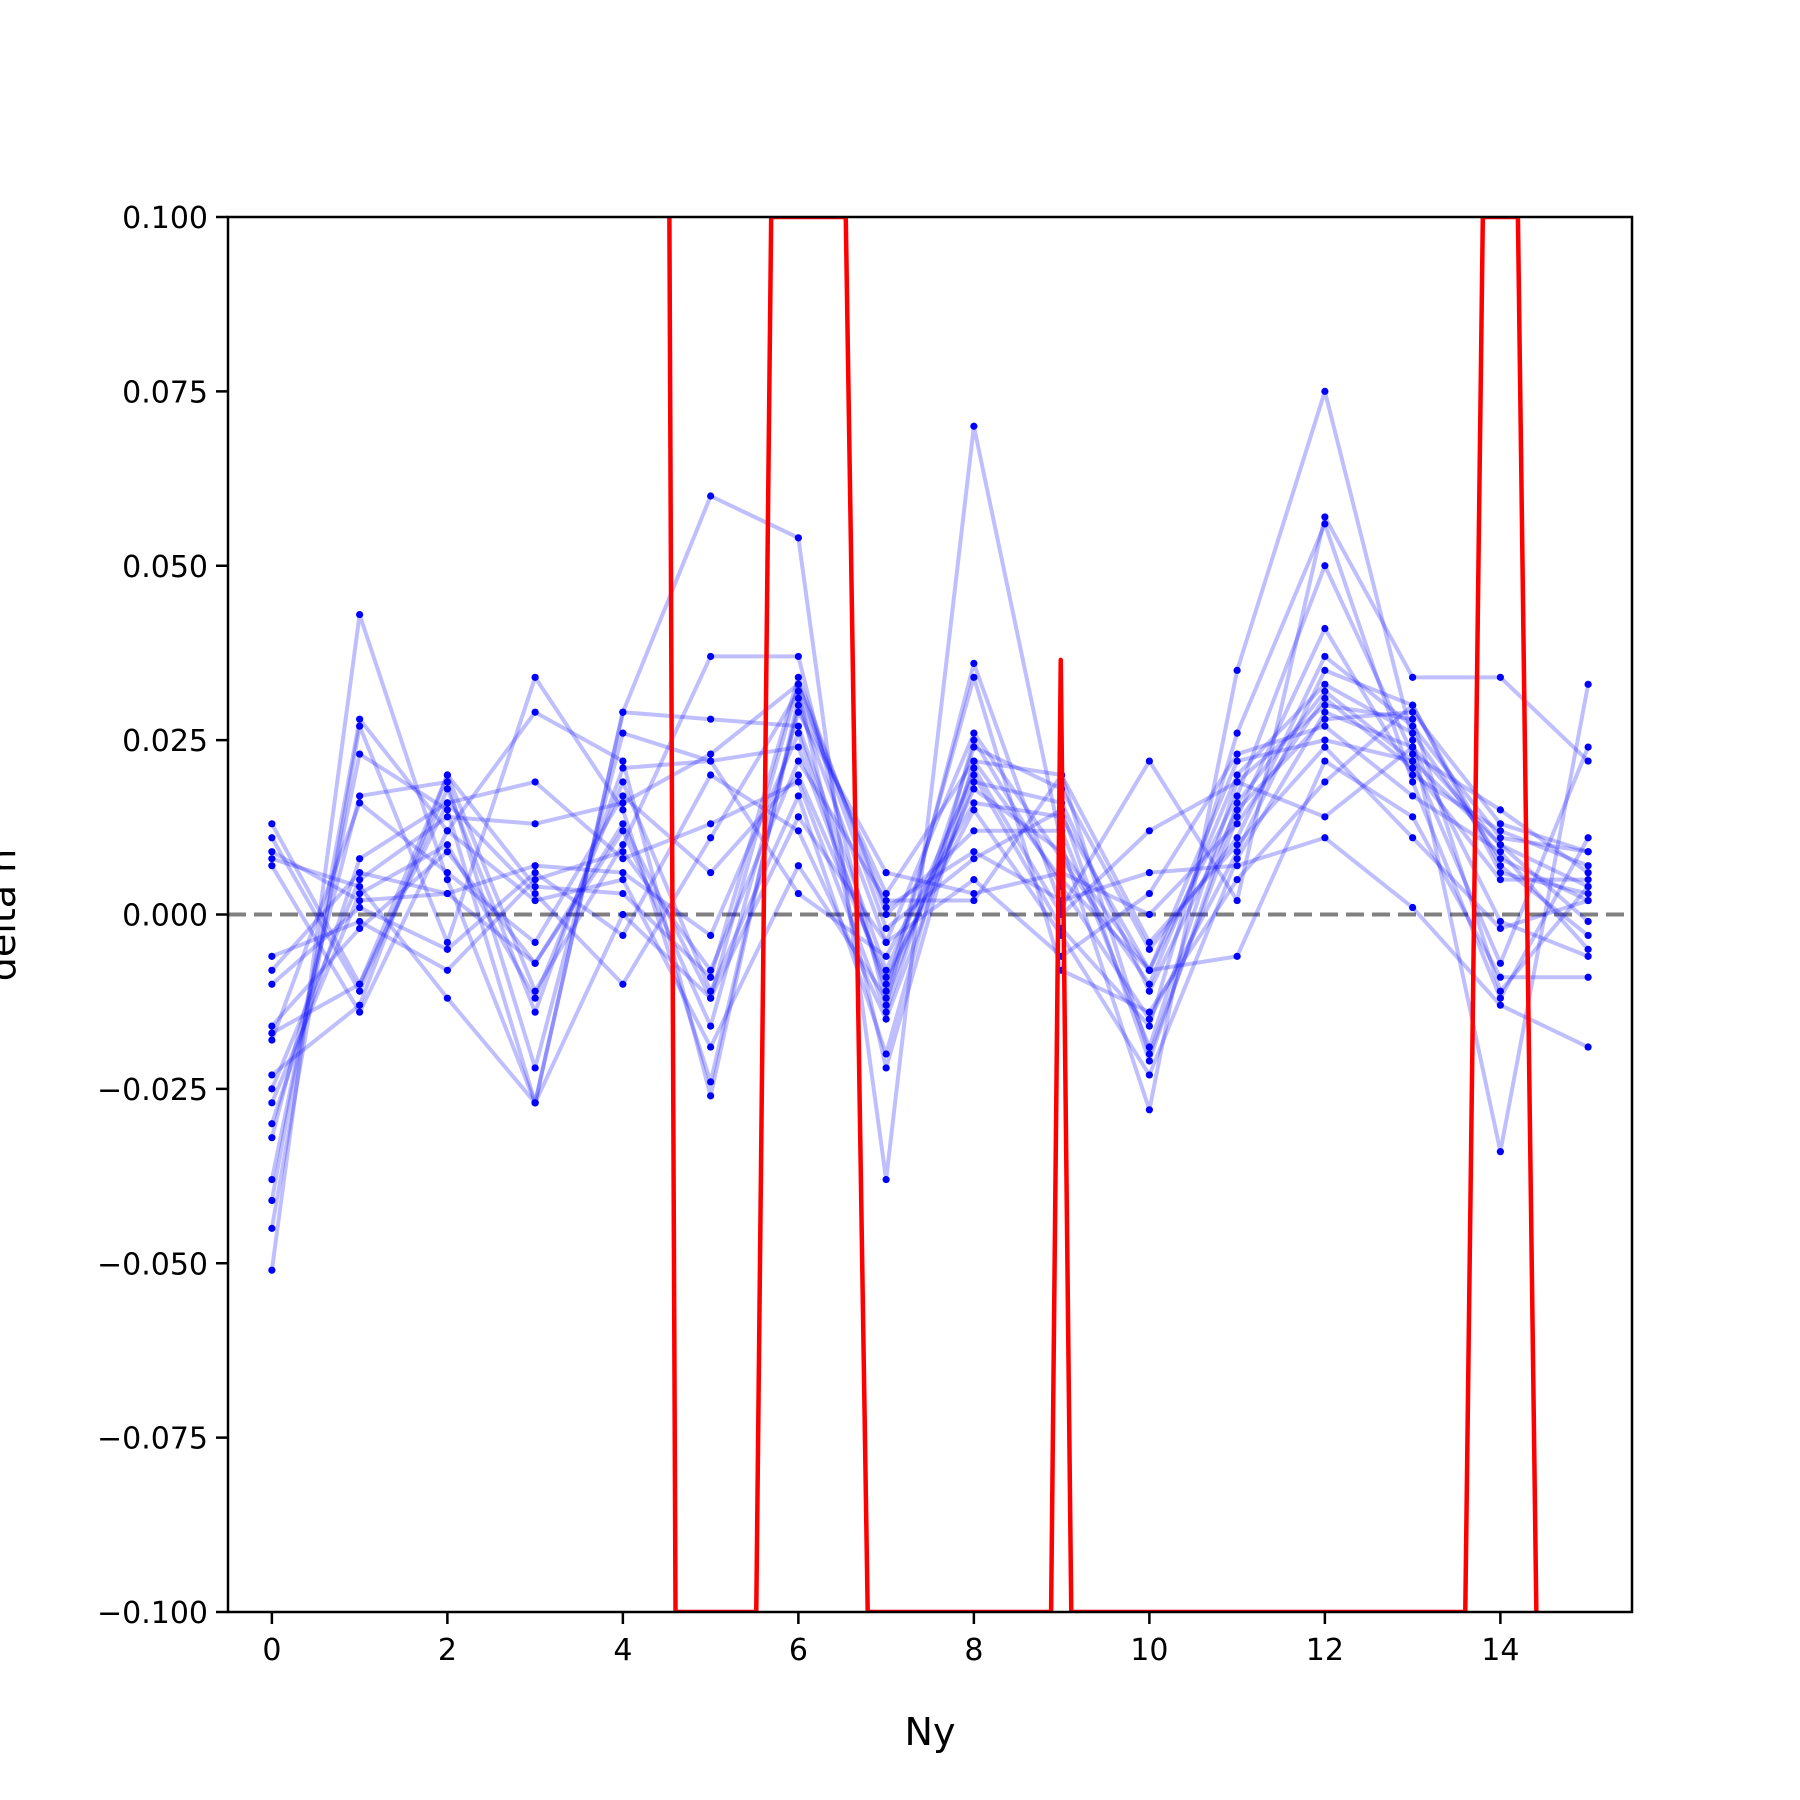 The image size is (1800, 1800). Describe the element at coordinates (622, 1650) in the screenshot. I see `x-tick-label: 4` at that location.